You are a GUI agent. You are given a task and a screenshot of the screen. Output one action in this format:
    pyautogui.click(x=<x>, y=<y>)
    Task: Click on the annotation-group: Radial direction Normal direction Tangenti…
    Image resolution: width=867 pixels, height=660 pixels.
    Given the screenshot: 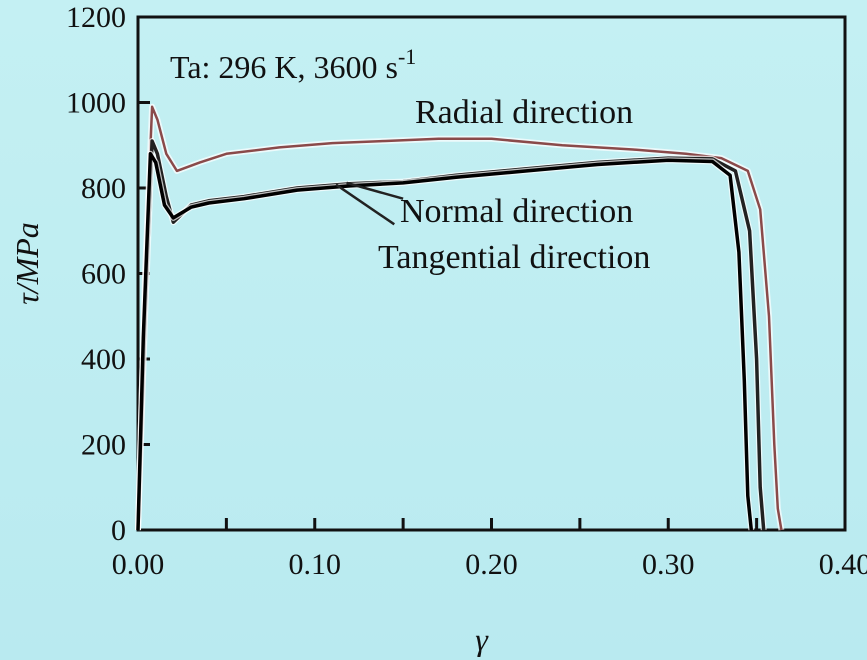 What is the action you would take?
    pyautogui.click(x=492, y=185)
    